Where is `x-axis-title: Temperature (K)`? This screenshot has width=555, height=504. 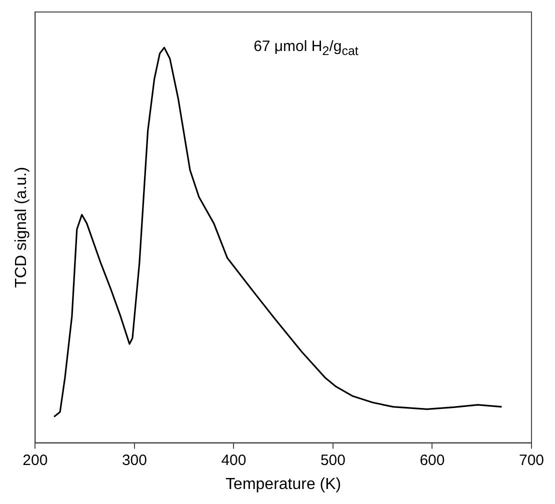 x-axis-title: Temperature (K) is located at coordinates (284, 484).